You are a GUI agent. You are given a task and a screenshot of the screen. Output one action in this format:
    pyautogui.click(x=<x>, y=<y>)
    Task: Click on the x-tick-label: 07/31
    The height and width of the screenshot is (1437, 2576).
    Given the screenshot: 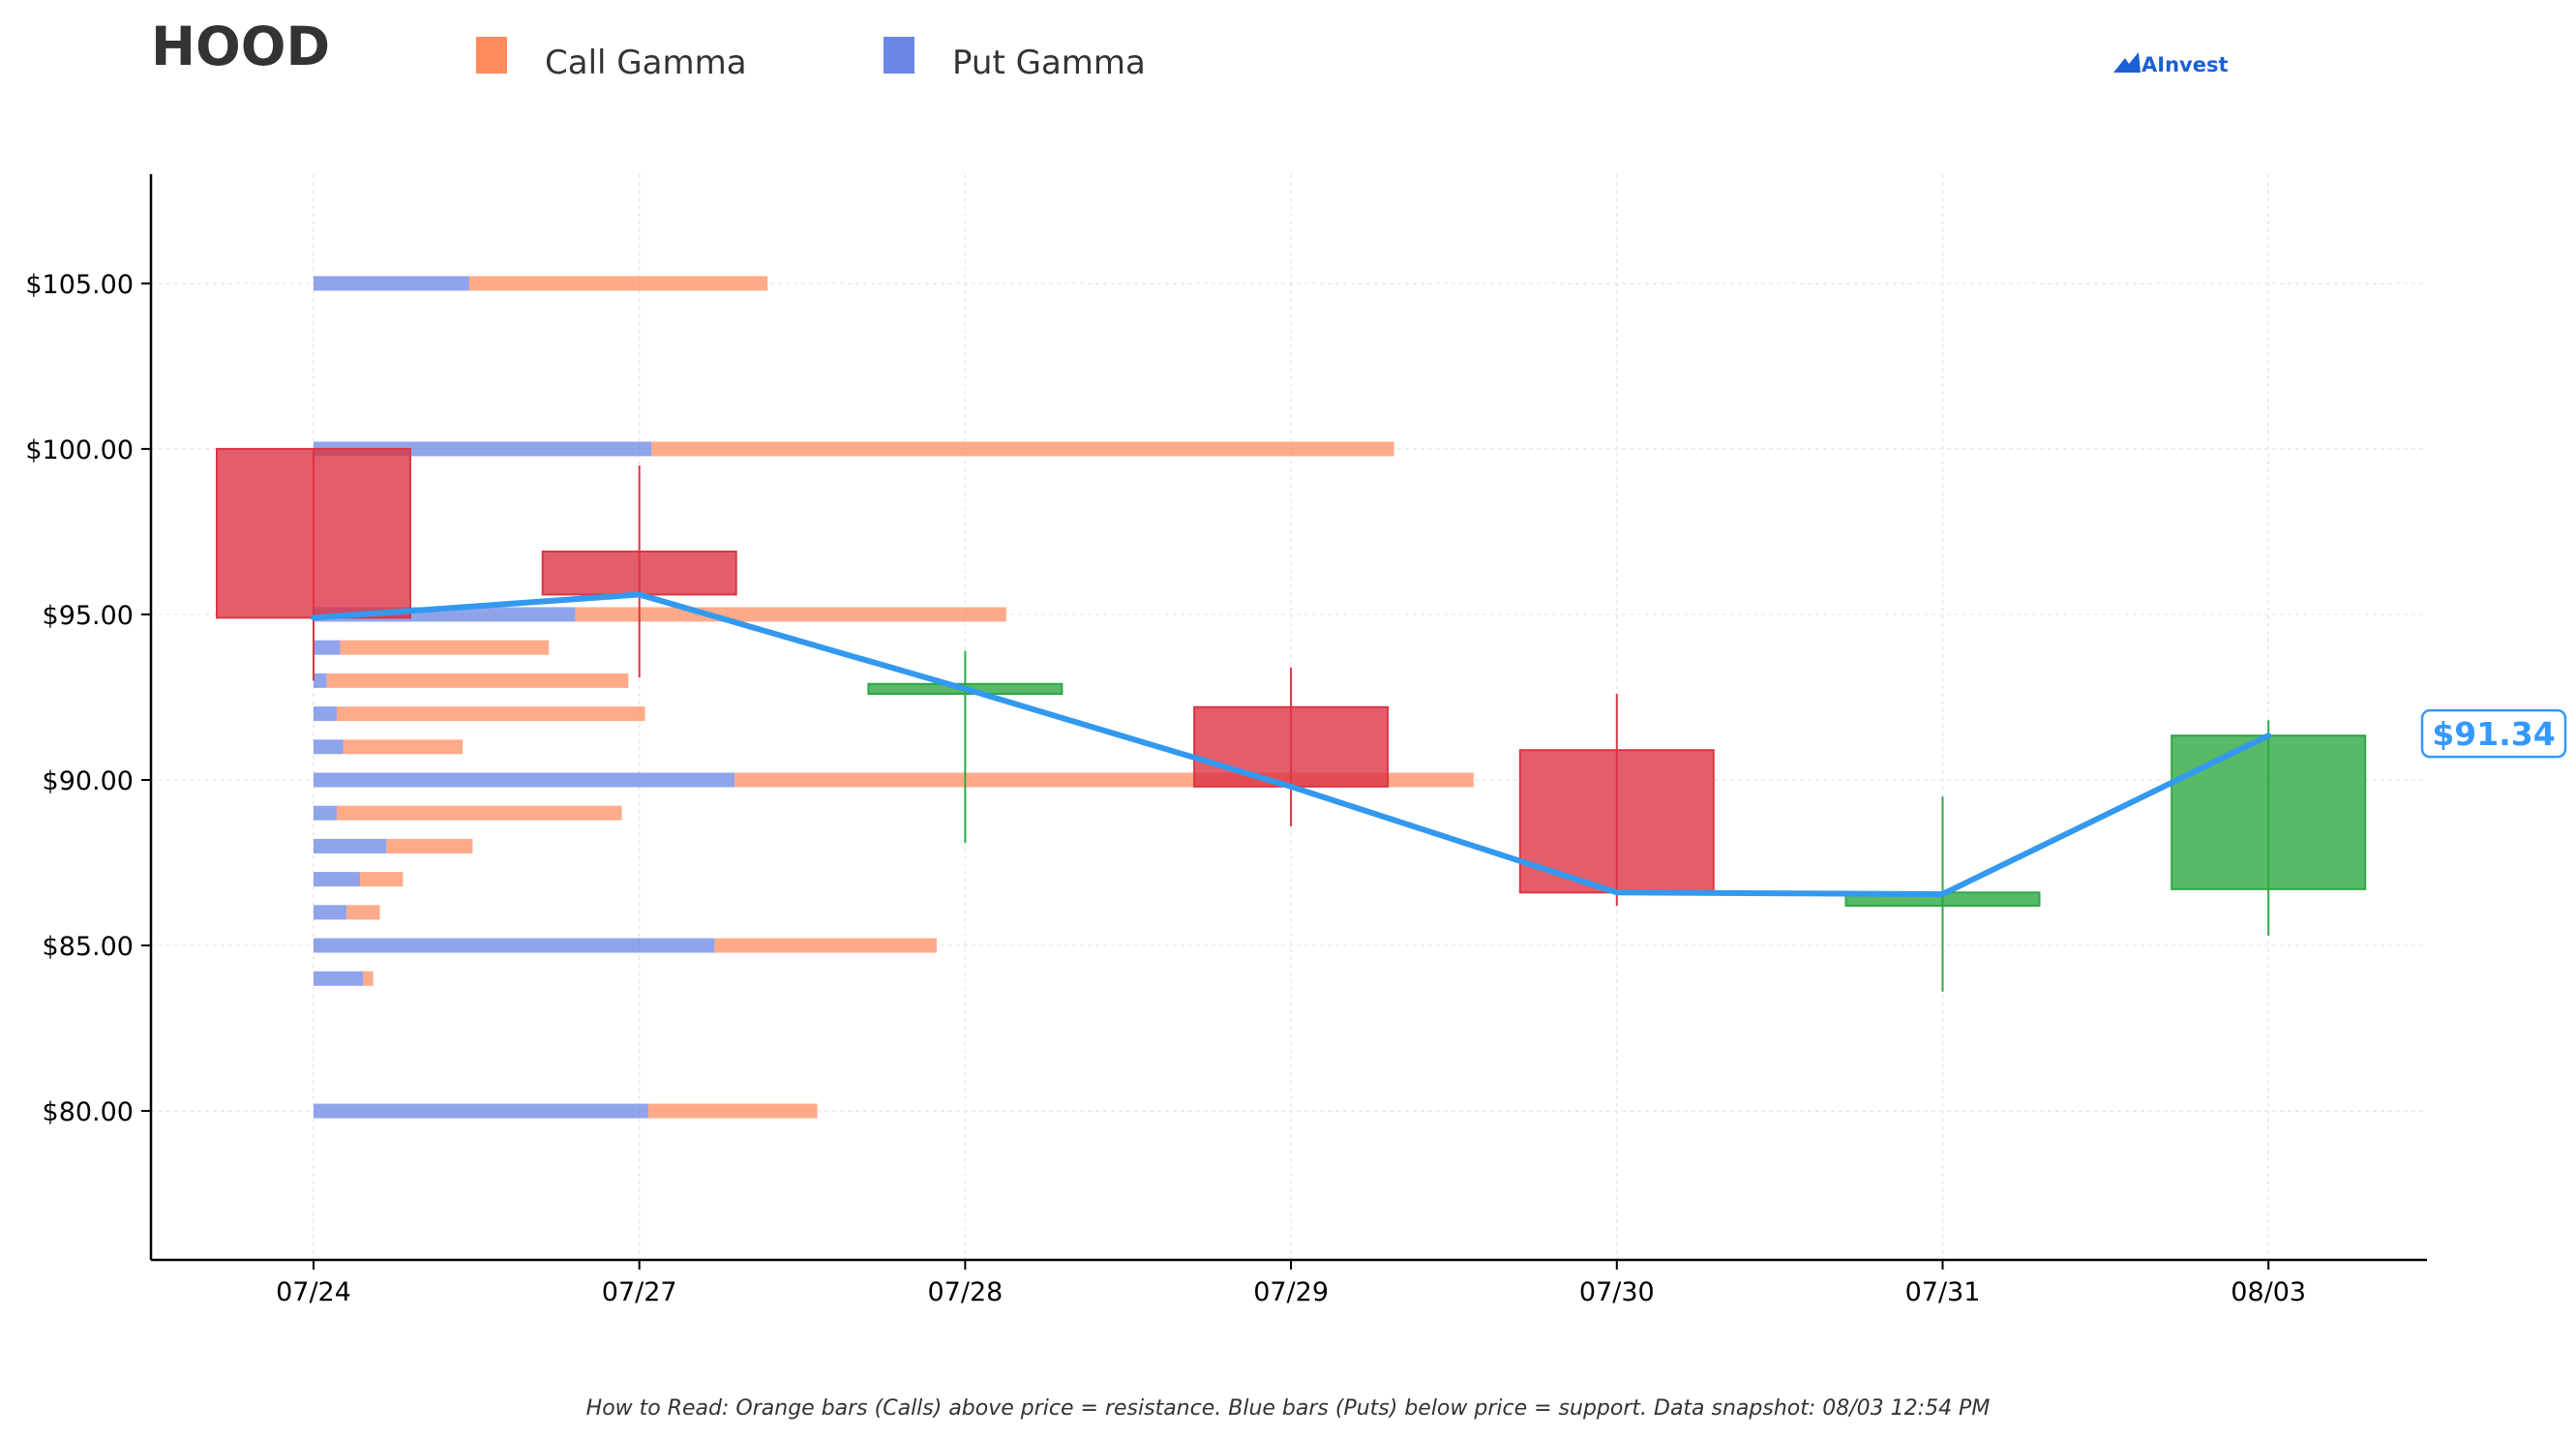 What is the action you would take?
    pyautogui.click(x=1943, y=1292)
    